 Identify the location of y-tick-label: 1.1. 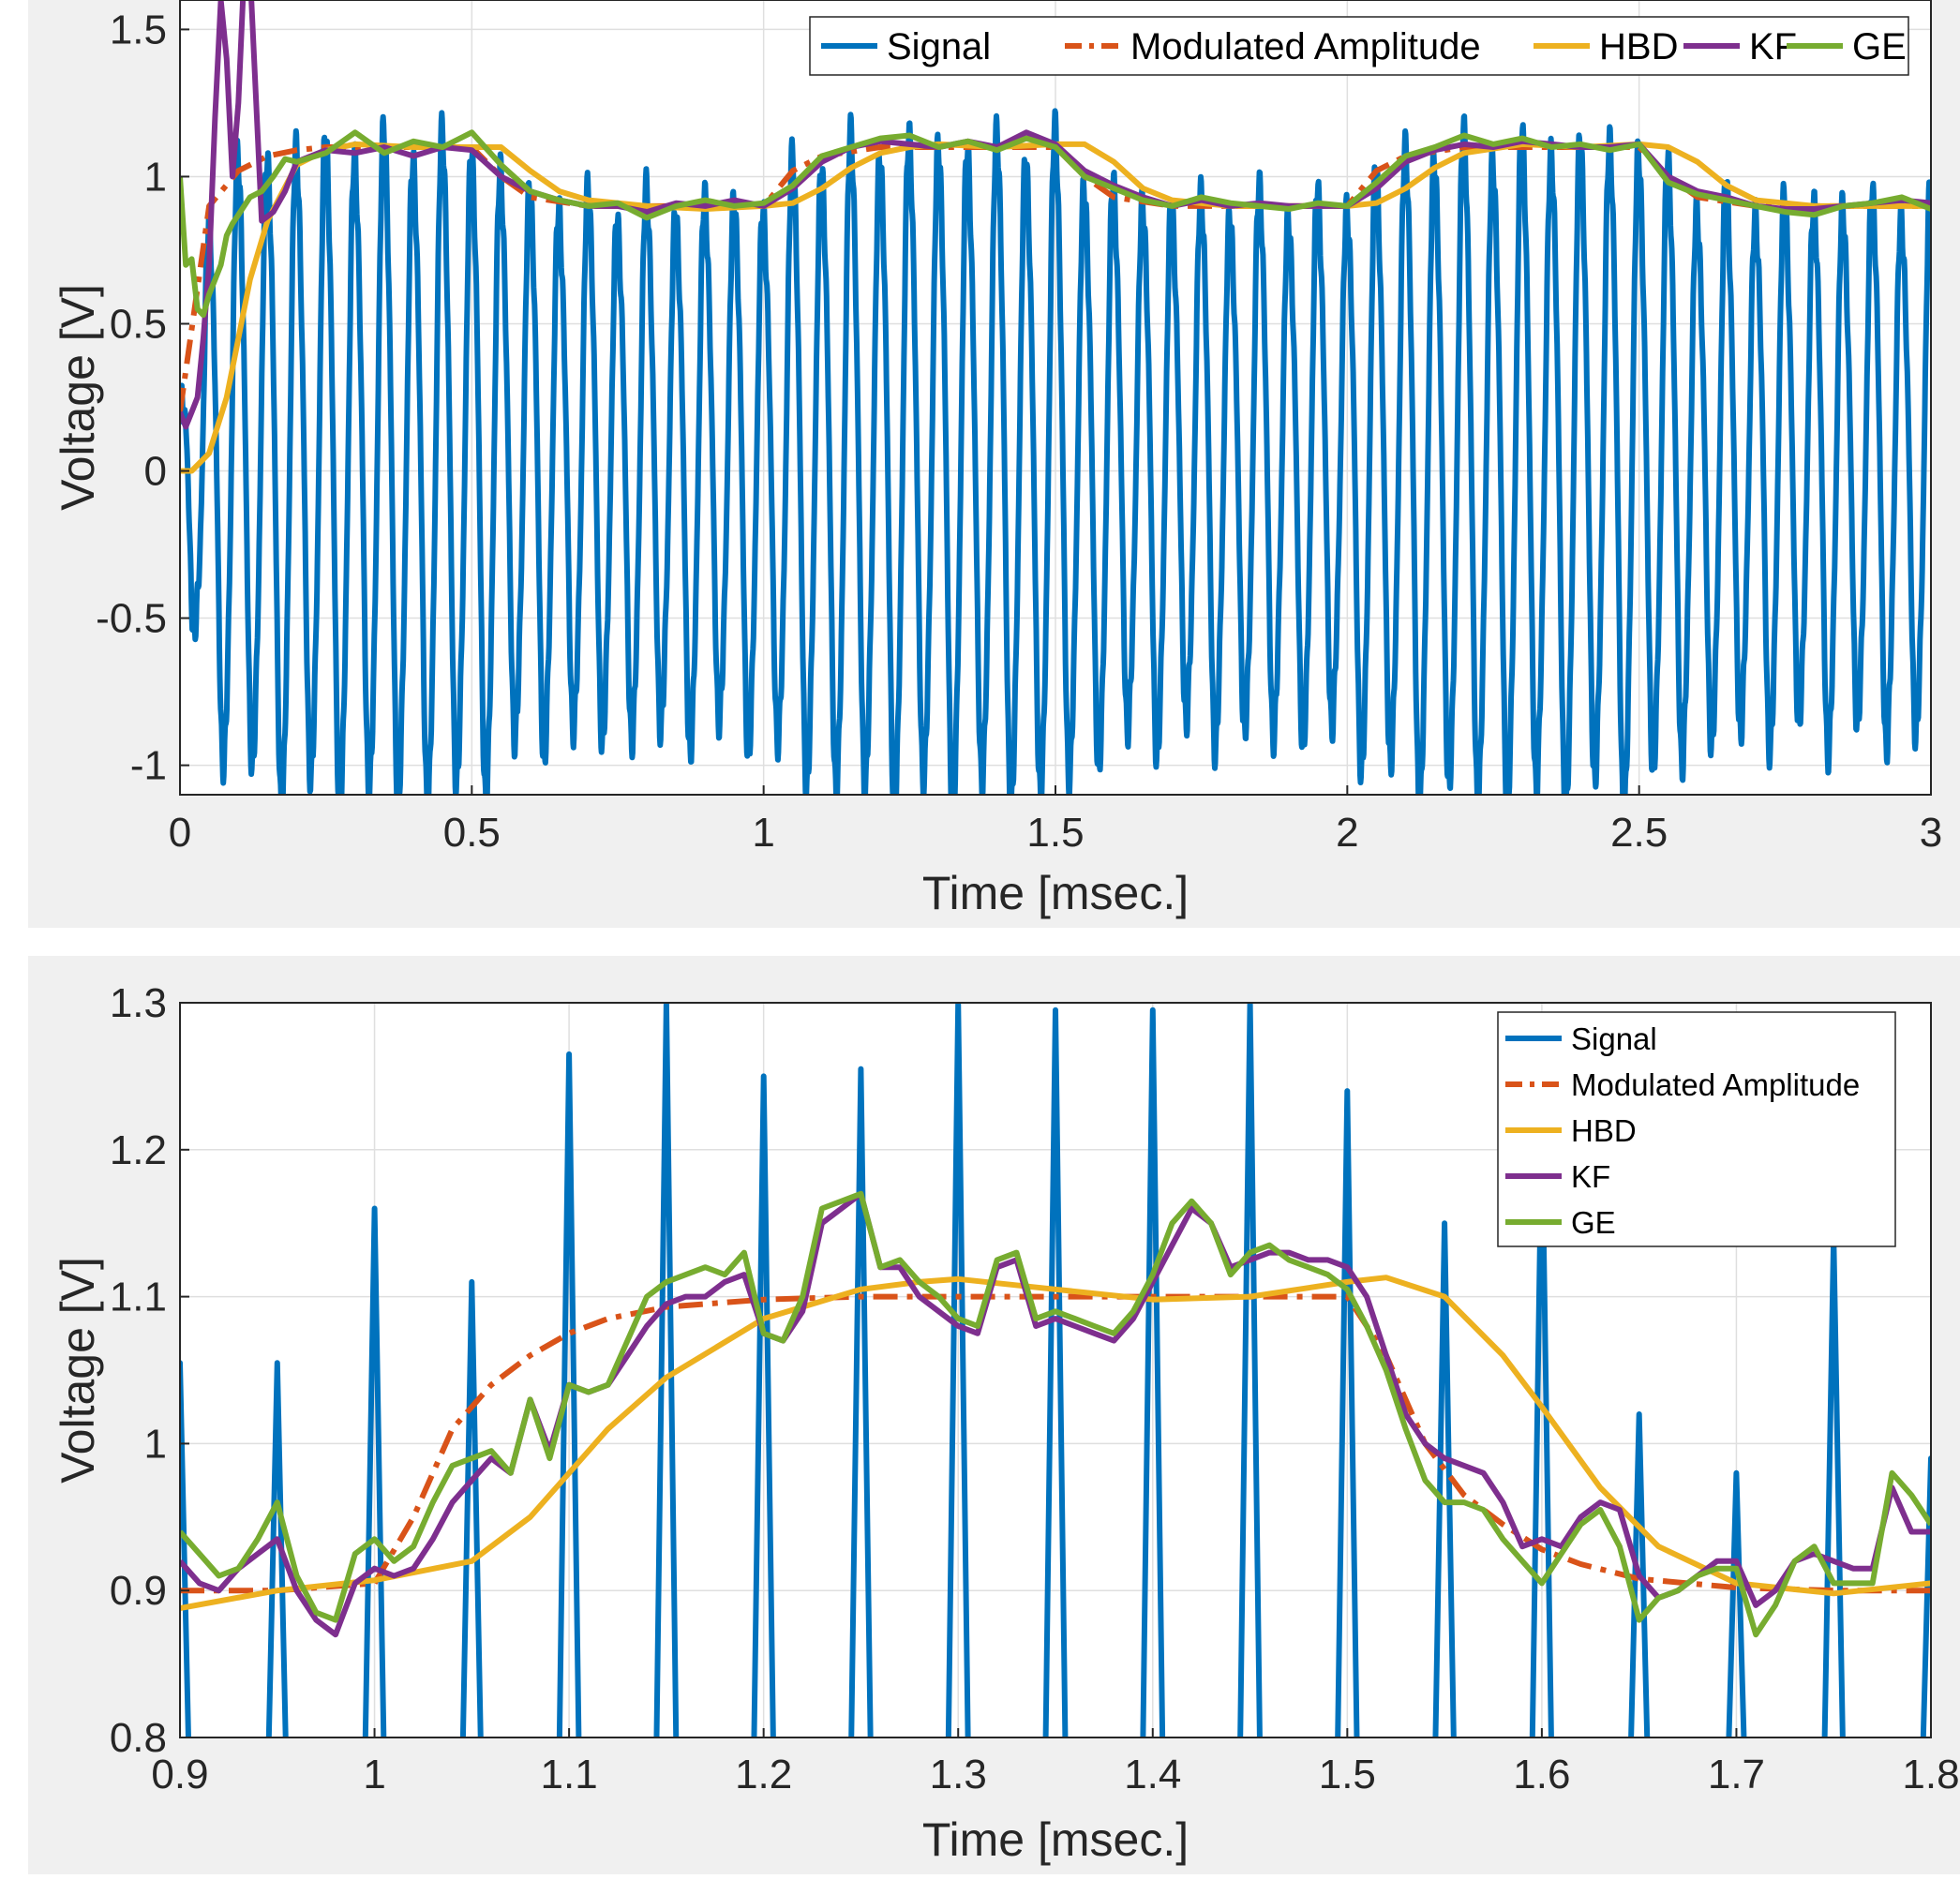
(138, 1297).